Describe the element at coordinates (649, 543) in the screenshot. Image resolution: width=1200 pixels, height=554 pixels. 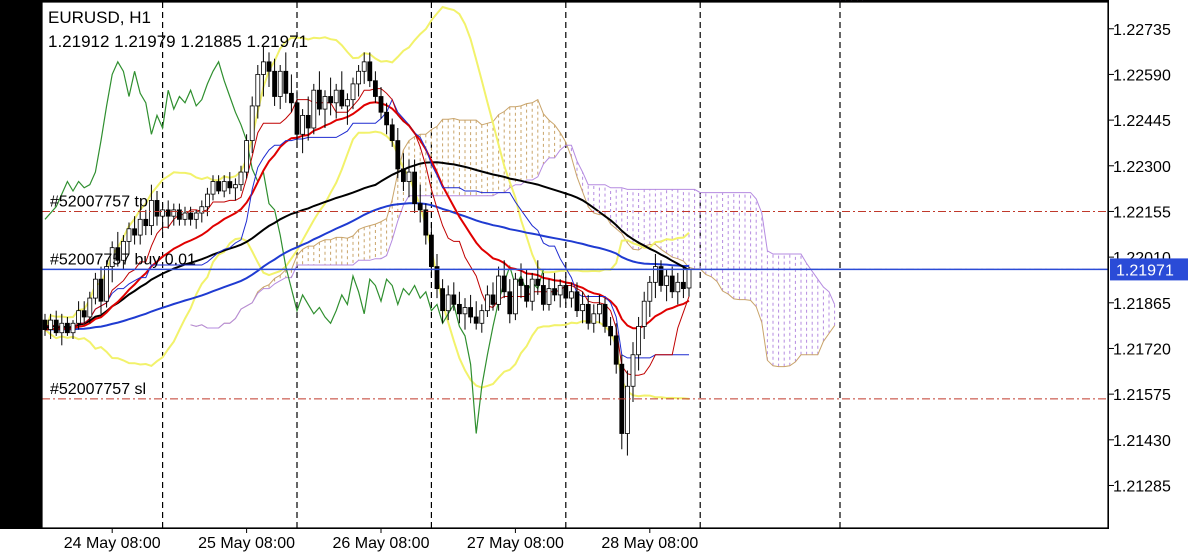
I see `time-tick-label: 28 May 08:00` at that location.